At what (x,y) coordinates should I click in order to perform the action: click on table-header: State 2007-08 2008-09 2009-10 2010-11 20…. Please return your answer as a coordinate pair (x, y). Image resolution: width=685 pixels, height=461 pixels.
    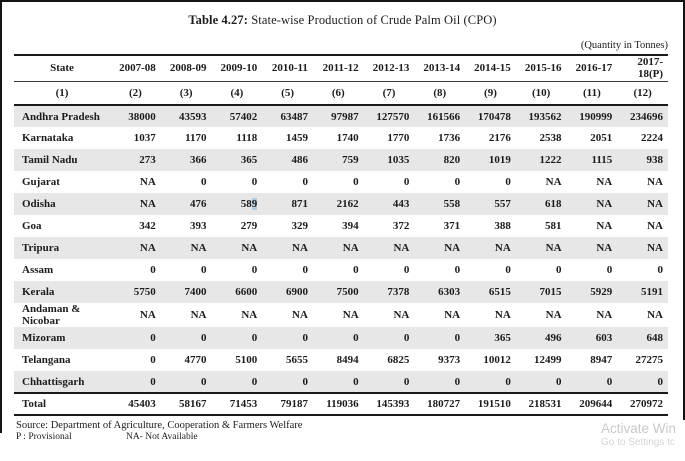
    Looking at the image, I should click on (341, 80).